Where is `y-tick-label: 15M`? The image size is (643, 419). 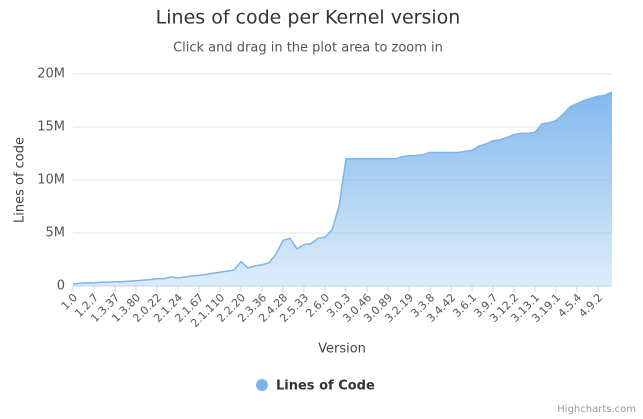
y-tick-label: 15M is located at coordinates (51, 127).